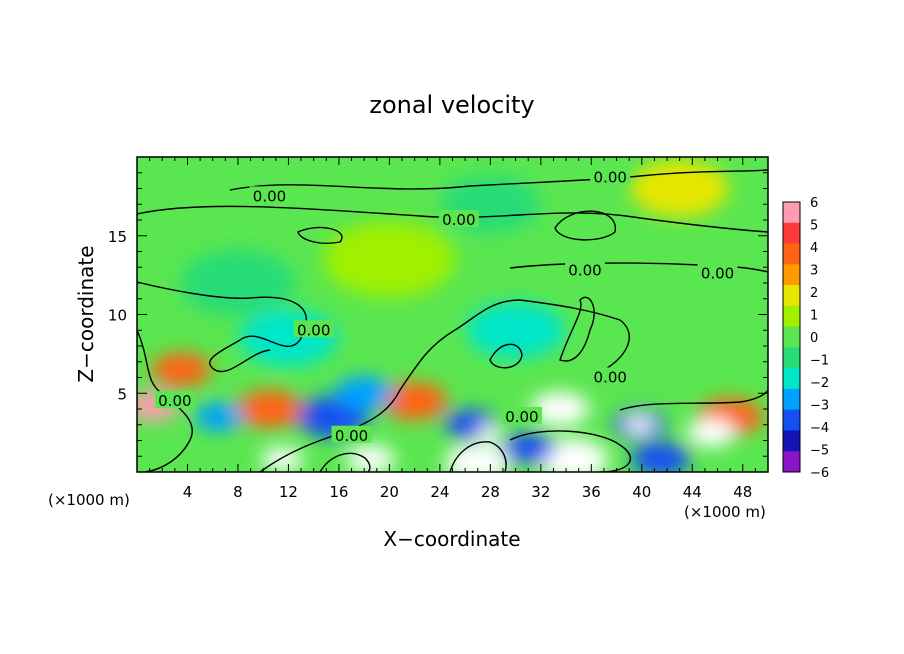 This screenshot has width=904, height=654. Describe the element at coordinates (86, 313) in the screenshot. I see `y-axis-label: Z−coordinate` at that location.